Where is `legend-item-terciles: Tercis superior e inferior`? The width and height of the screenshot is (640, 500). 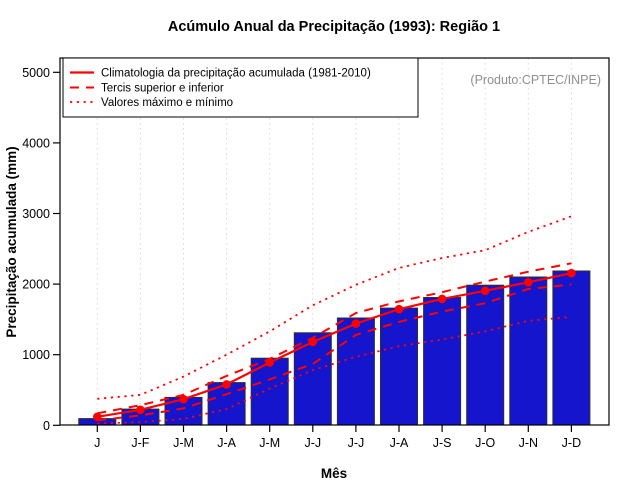 legend-item-terciles: Tercis superior e inferior is located at coordinates (162, 89).